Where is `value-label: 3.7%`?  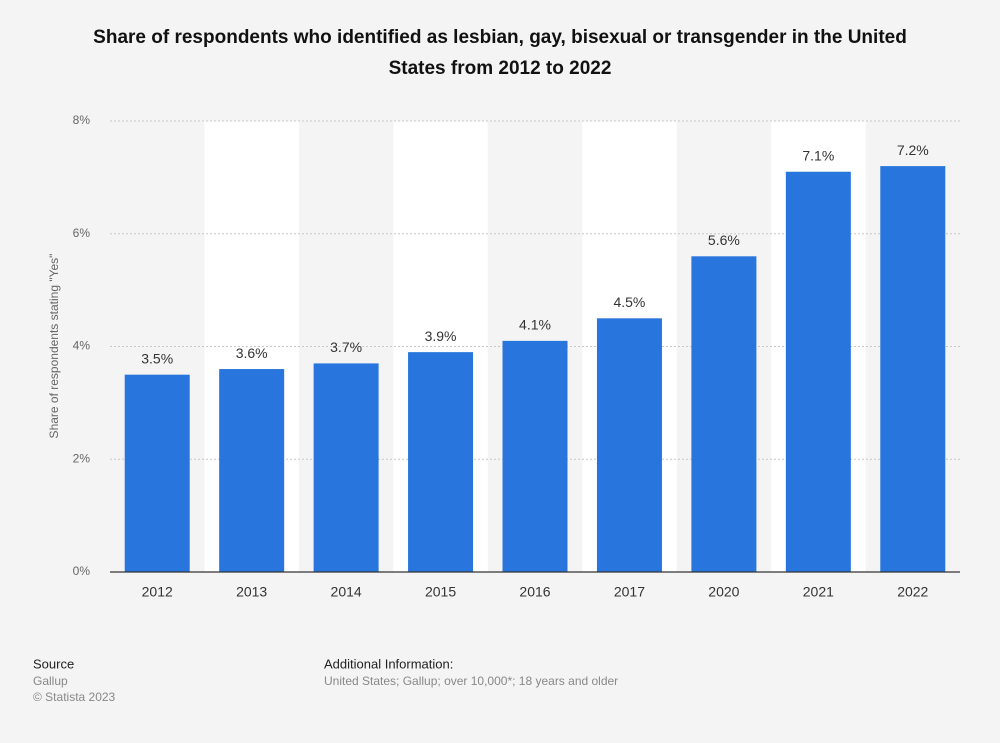
value-label: 3.7% is located at coordinates (346, 347).